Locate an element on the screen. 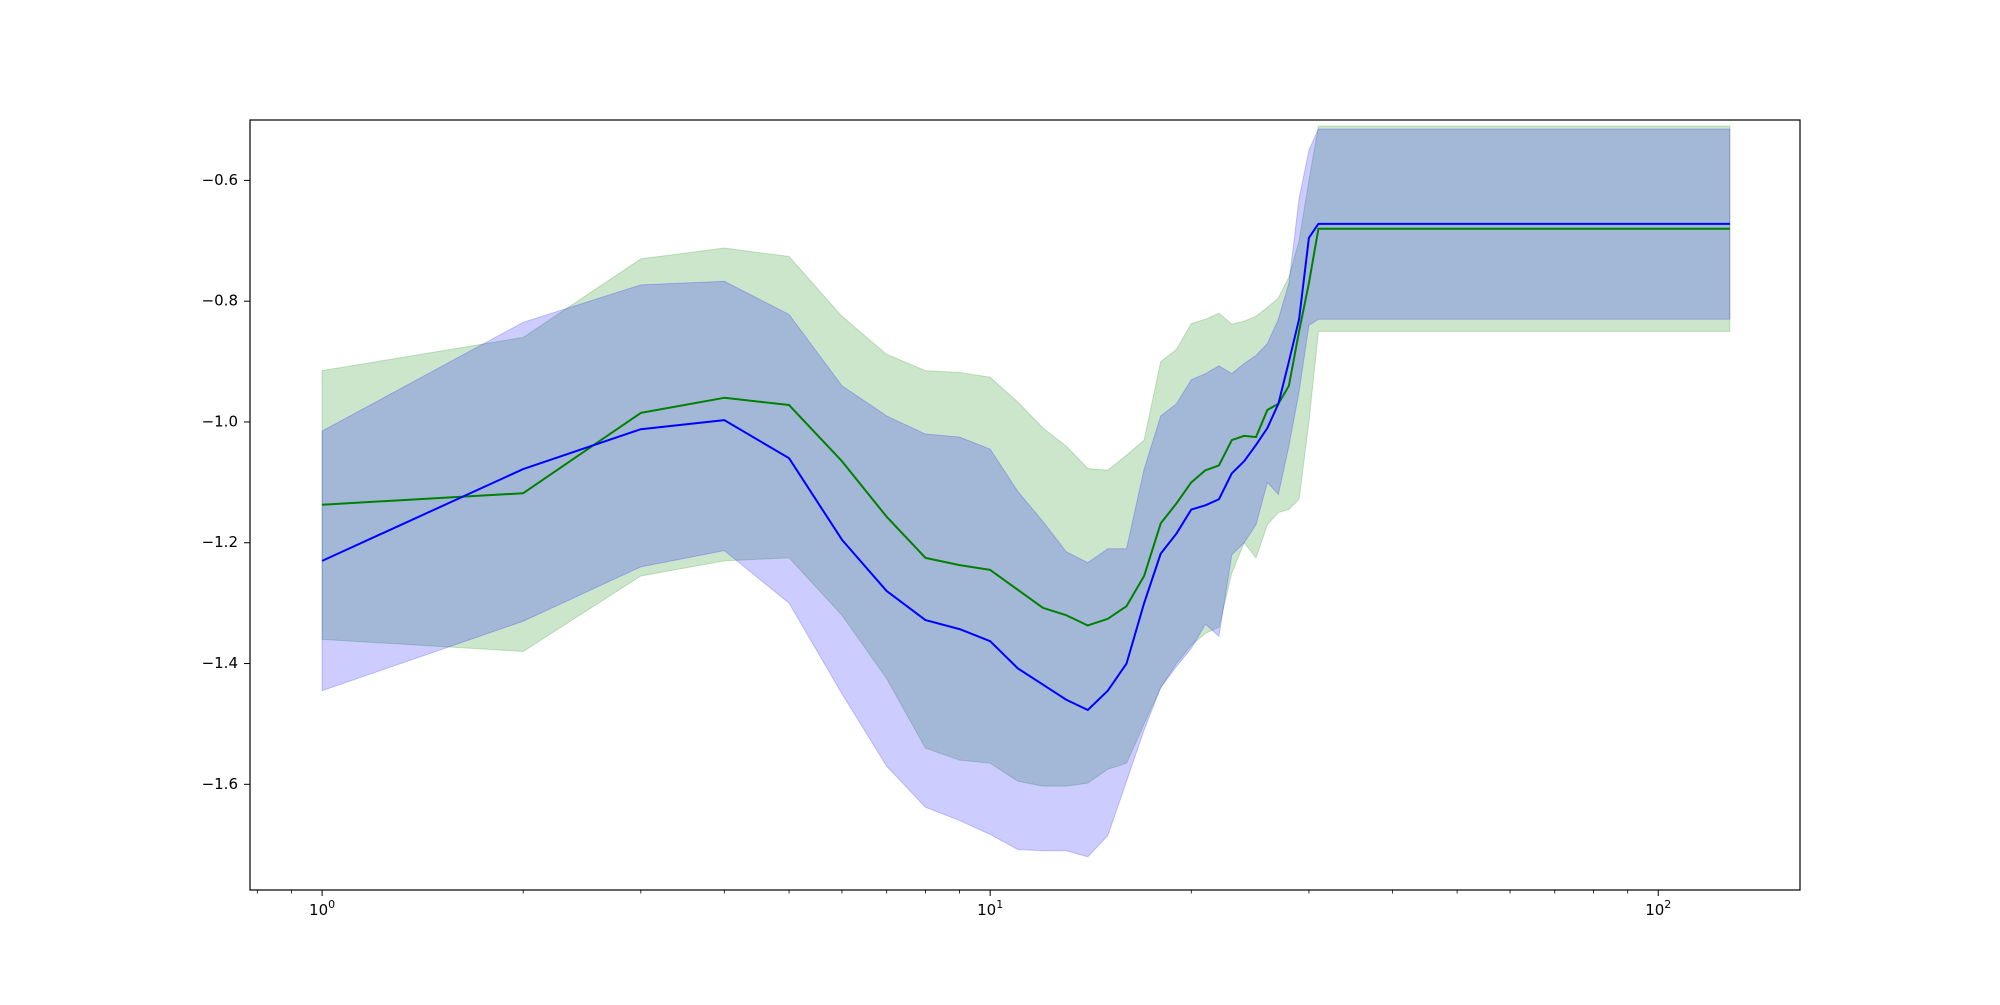  x-tick-label: 10¹ is located at coordinates (990, 908).